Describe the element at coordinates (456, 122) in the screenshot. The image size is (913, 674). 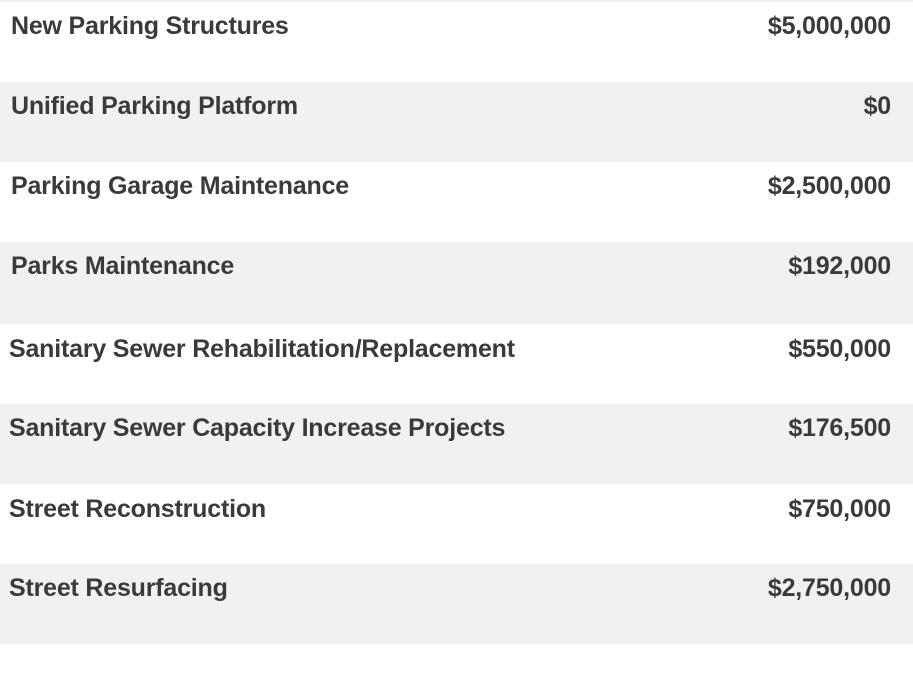
I see `table-row: Unified Parking Platform $0` at that location.